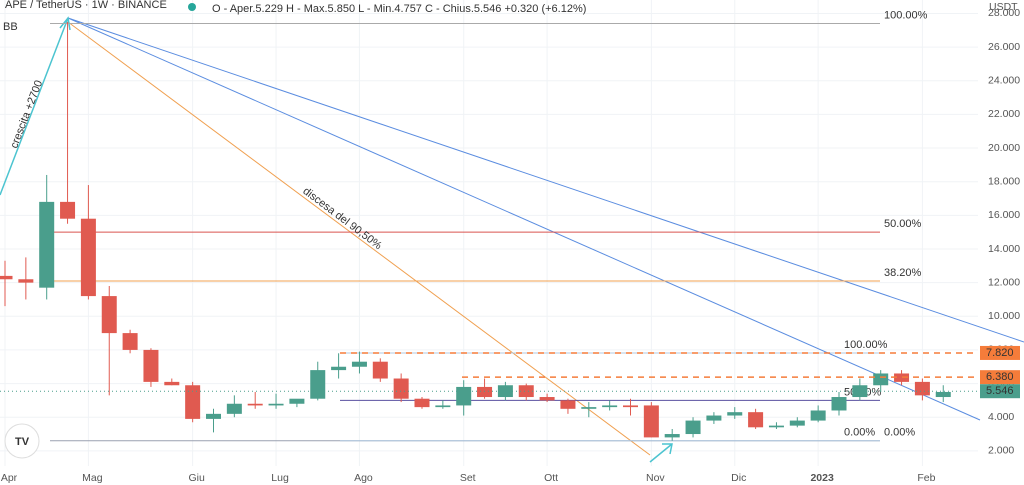 The height and width of the screenshot is (485, 1024). What do you see at coordinates (926, 478) in the screenshot?
I see `x-tick-label: Feb` at bounding box center [926, 478].